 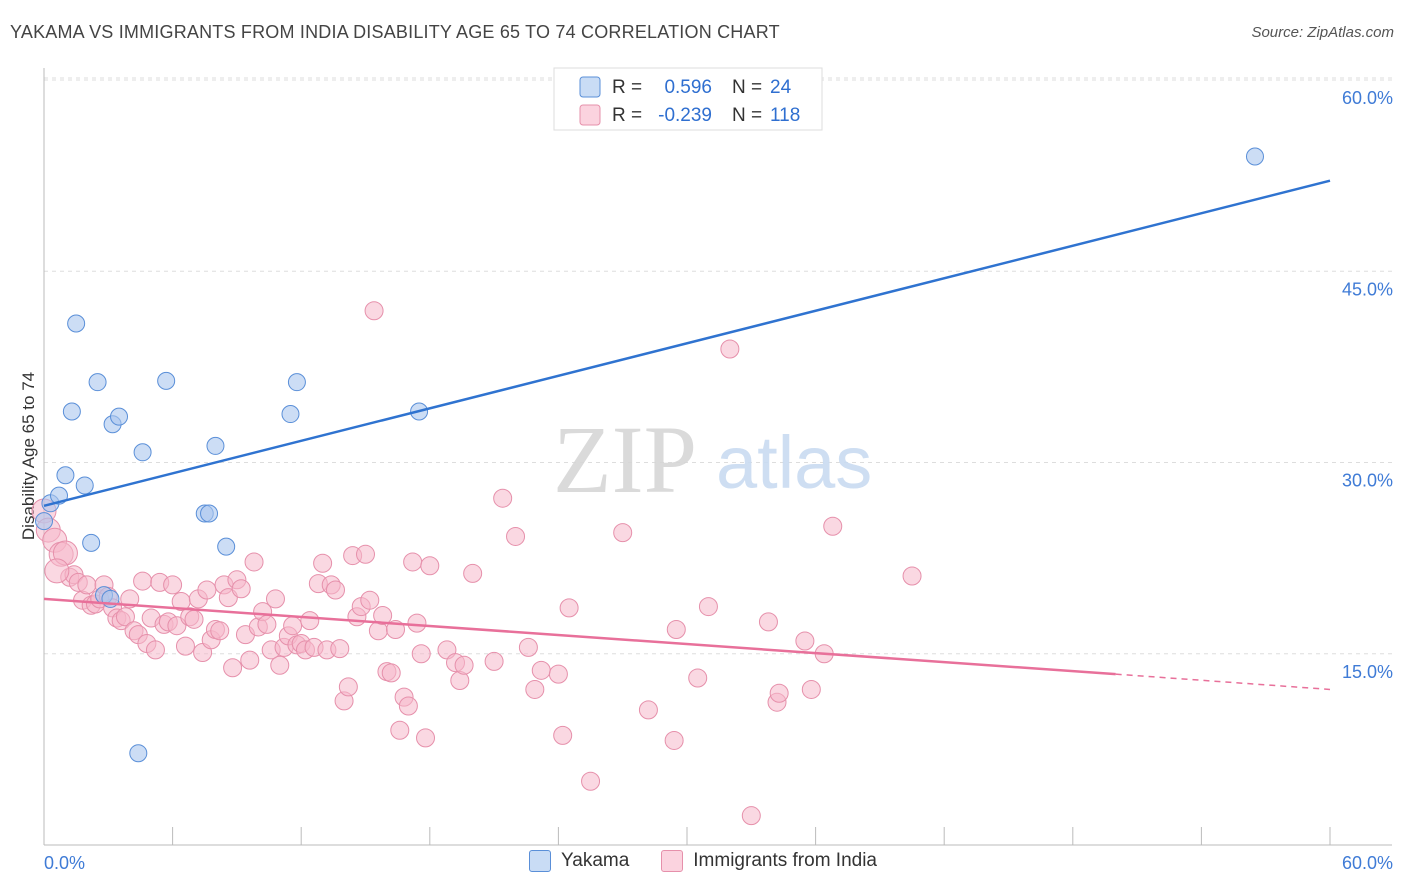 What do you see at coordinates (1367, 672) in the screenshot?
I see `y-tick-label-0: 15.0%` at bounding box center [1367, 672].